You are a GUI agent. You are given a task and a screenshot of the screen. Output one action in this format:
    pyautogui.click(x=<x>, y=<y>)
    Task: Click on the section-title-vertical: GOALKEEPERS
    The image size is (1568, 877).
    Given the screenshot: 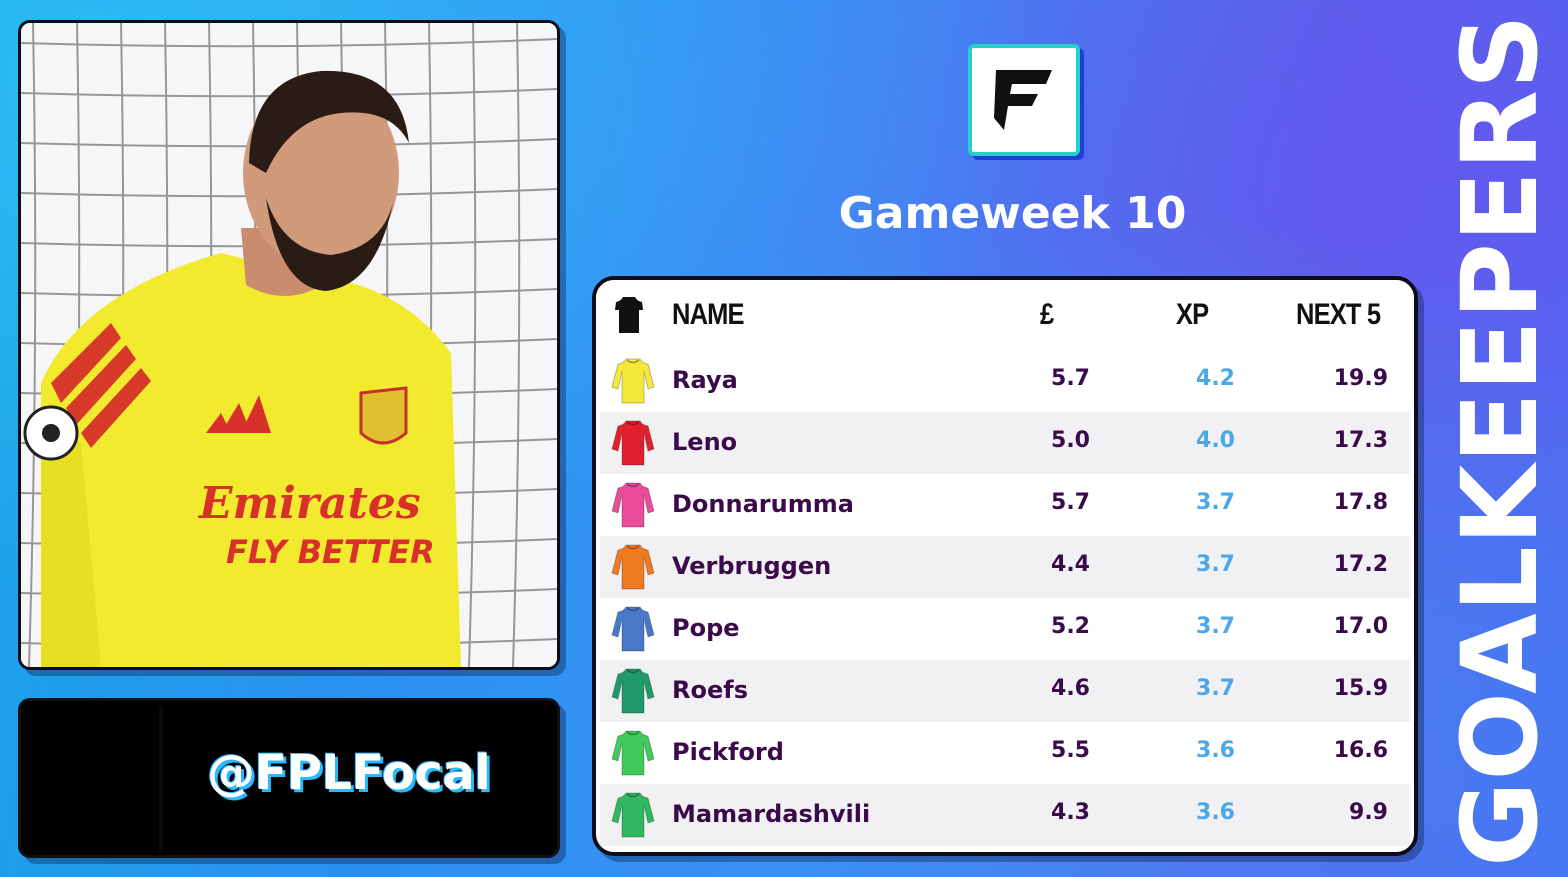 What is the action you would take?
    pyautogui.click(x=1500, y=440)
    